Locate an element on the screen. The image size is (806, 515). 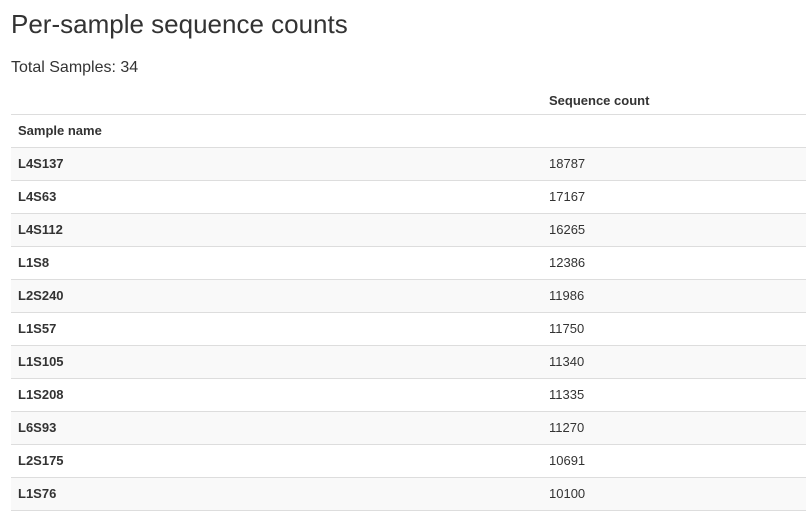
table-row: L4S112 16265 is located at coordinates (408, 230).